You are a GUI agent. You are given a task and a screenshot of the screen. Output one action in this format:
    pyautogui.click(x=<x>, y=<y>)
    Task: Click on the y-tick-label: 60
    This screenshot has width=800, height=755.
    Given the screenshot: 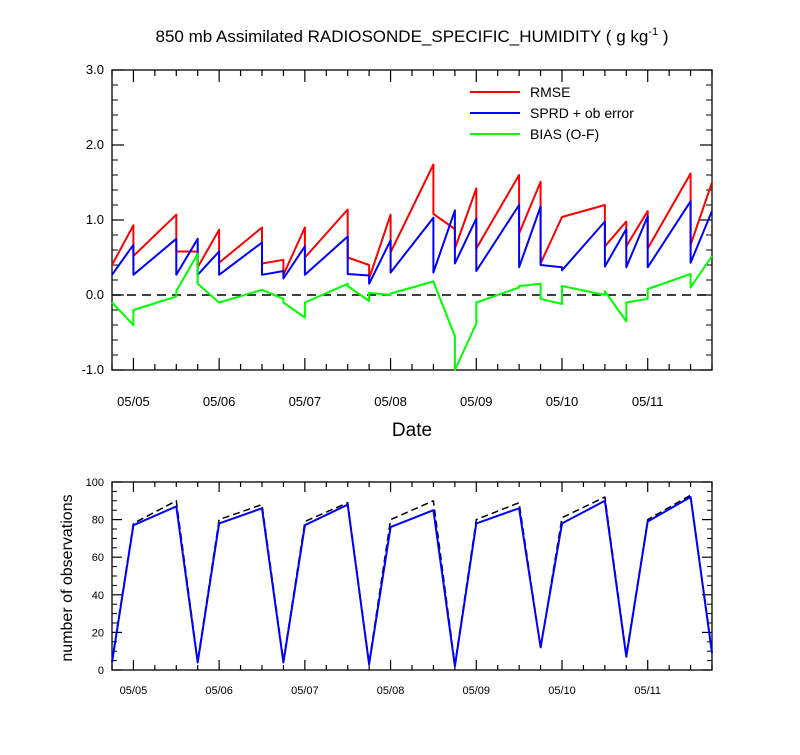 What is the action you would take?
    pyautogui.click(x=98, y=558)
    